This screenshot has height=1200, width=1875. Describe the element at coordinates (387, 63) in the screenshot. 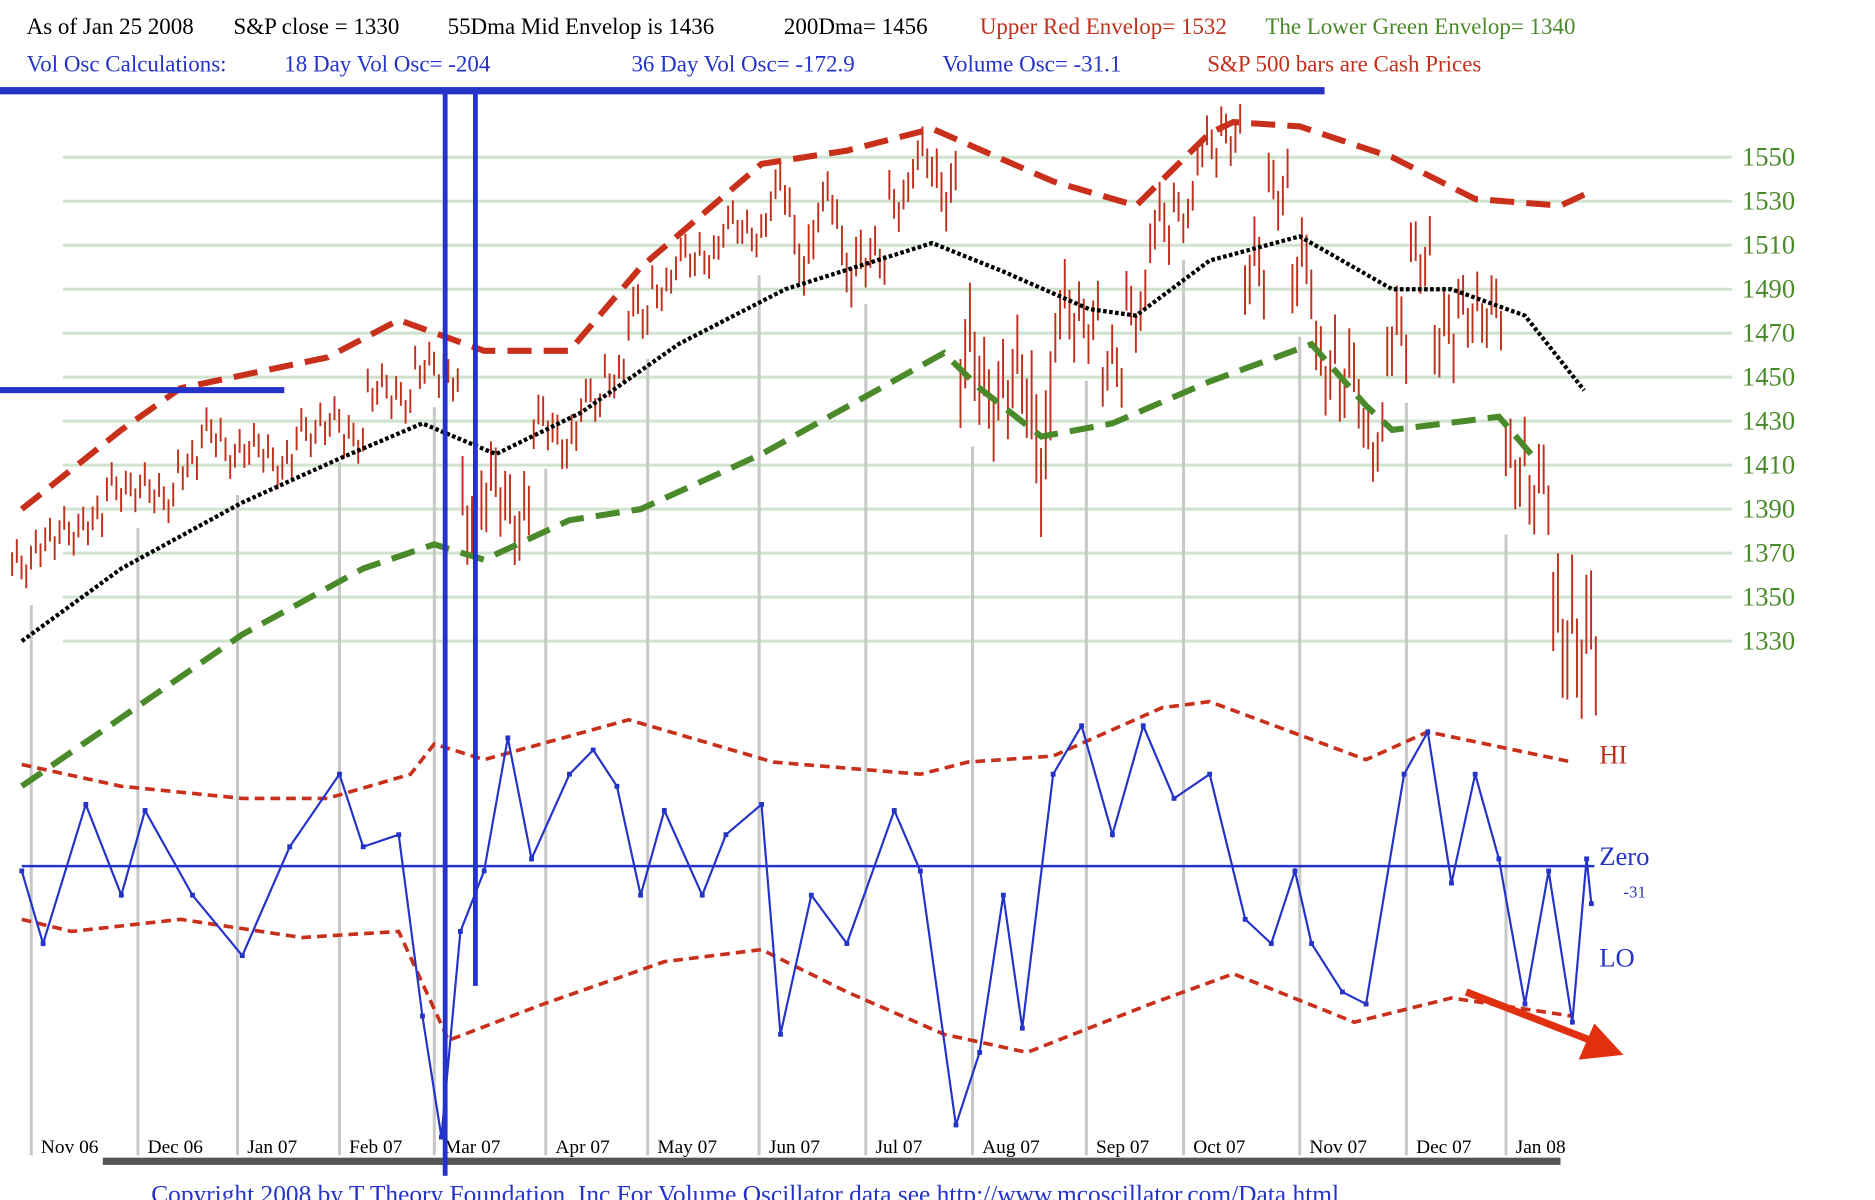

I see `header-text: 18 Day Vol Osc= -204` at that location.